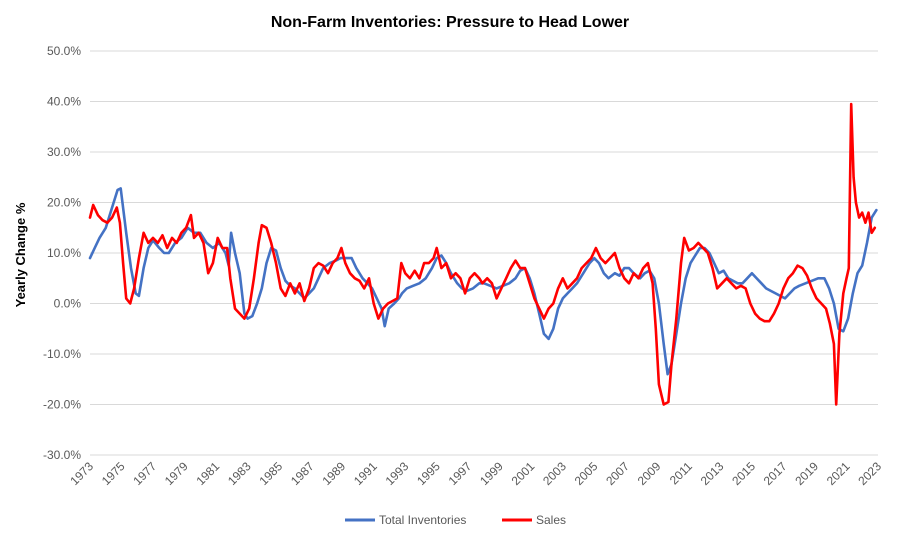 The image size is (903, 534). I want to click on x-tick-label: 1983, so click(239, 473).